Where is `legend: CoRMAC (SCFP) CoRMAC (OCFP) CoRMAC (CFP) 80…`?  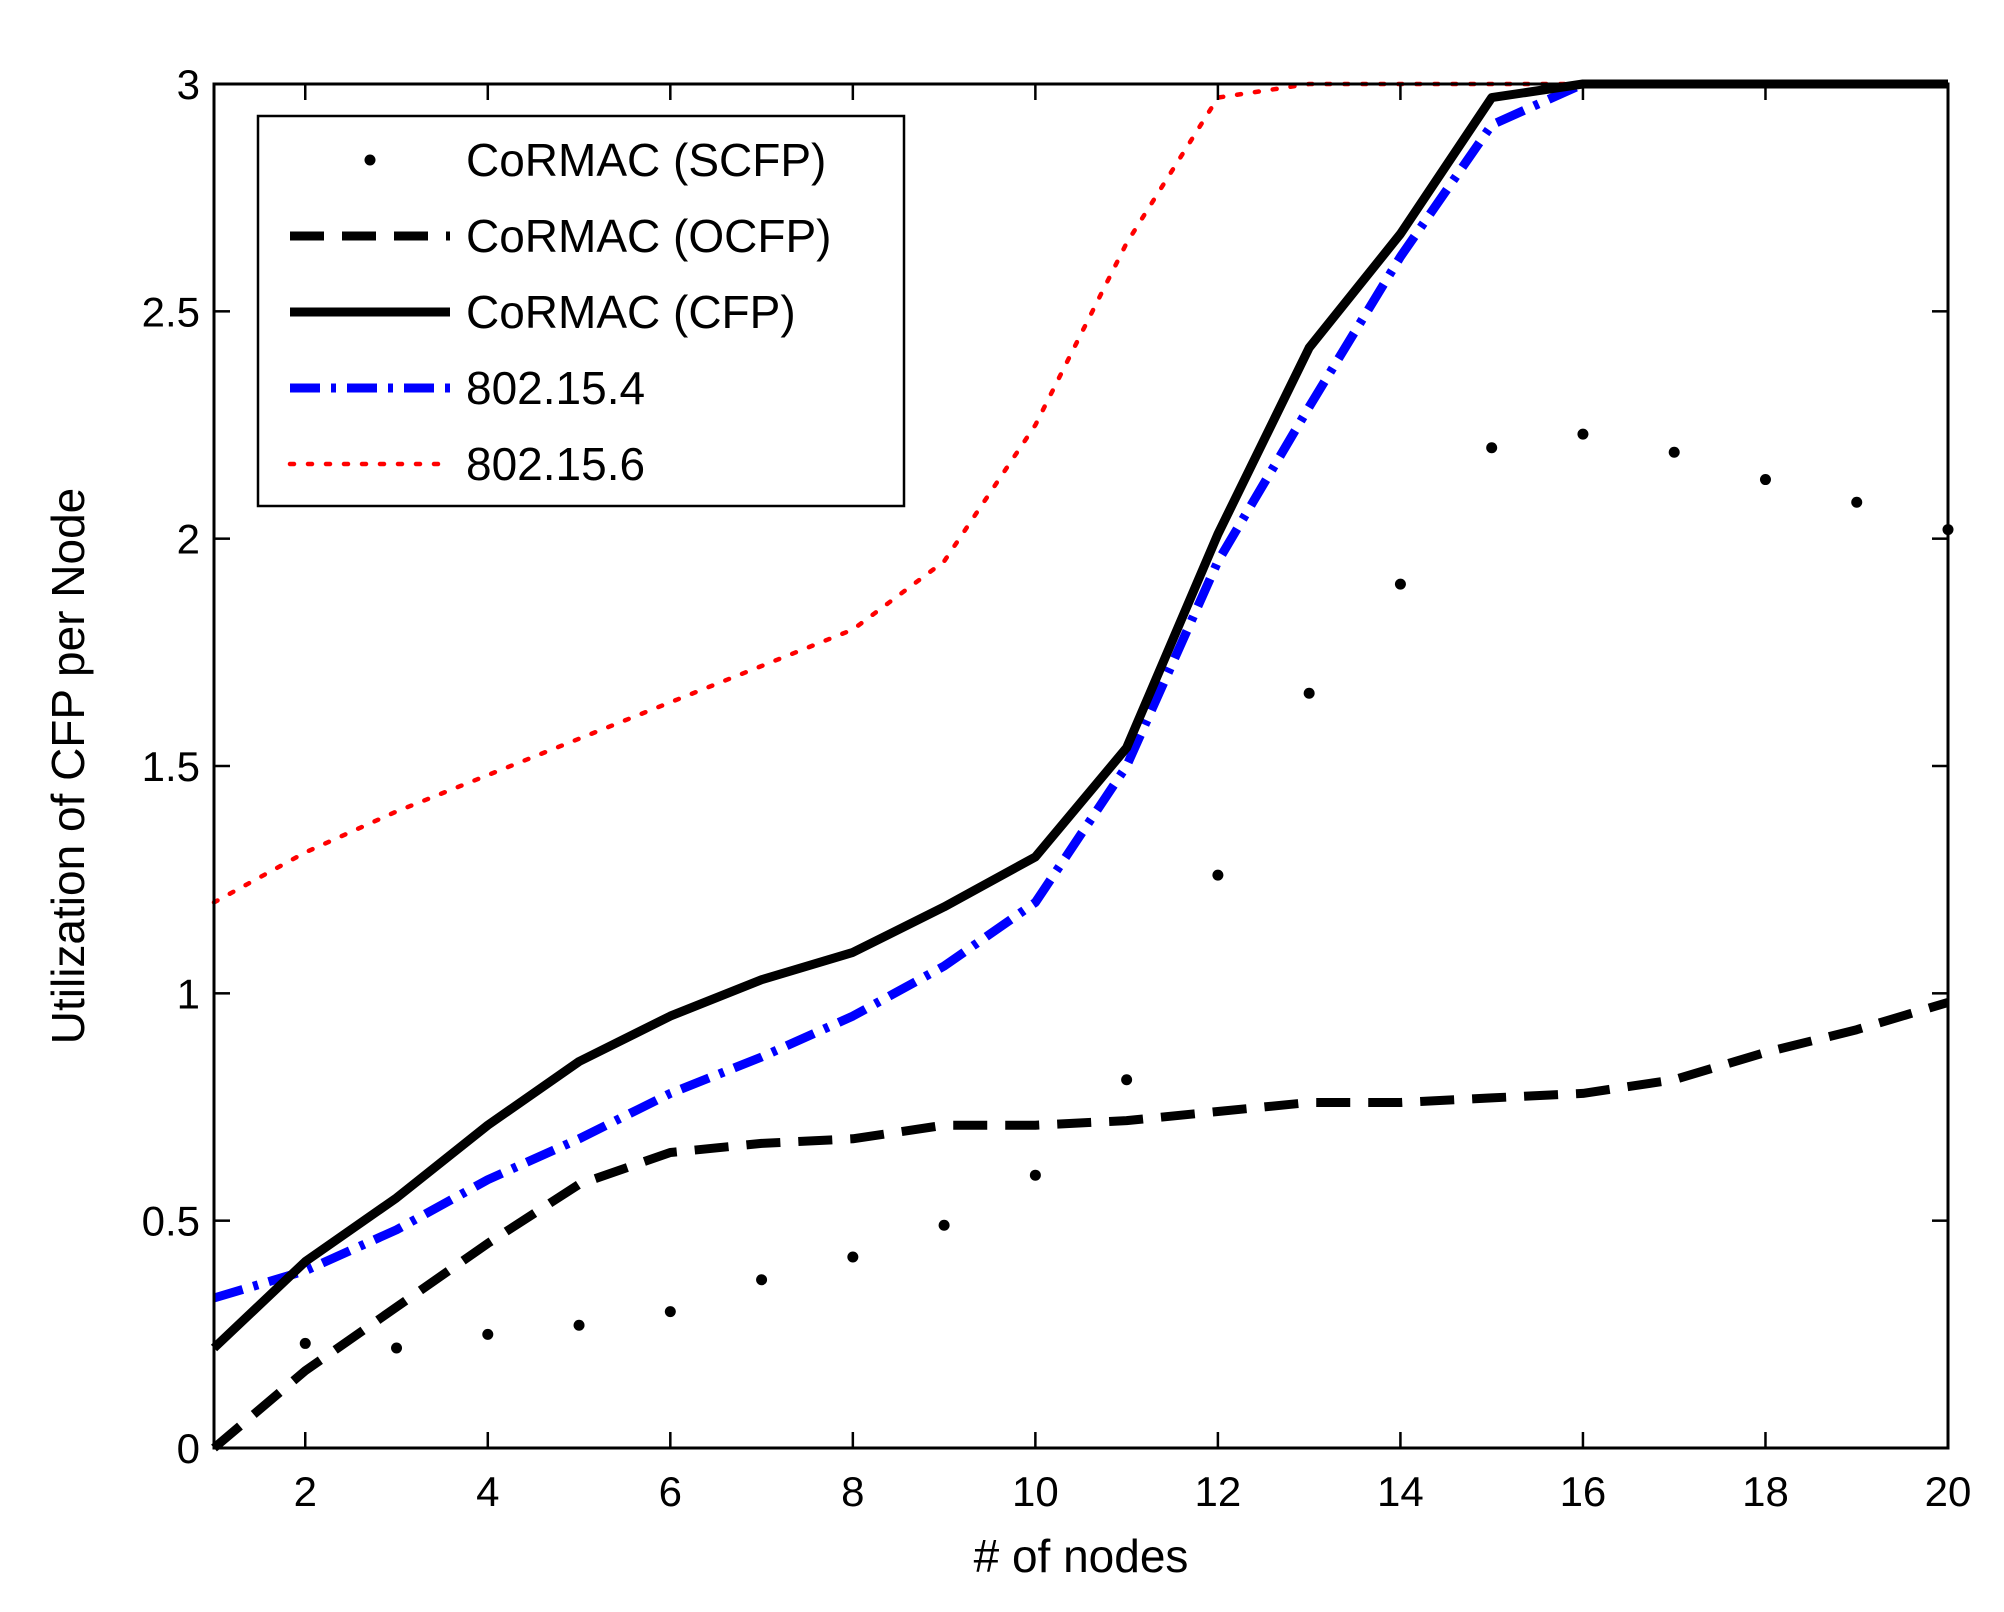 legend: CoRMAC (SCFP) CoRMAC (OCFP) CoRMAC (CFP) 80… is located at coordinates (581, 311).